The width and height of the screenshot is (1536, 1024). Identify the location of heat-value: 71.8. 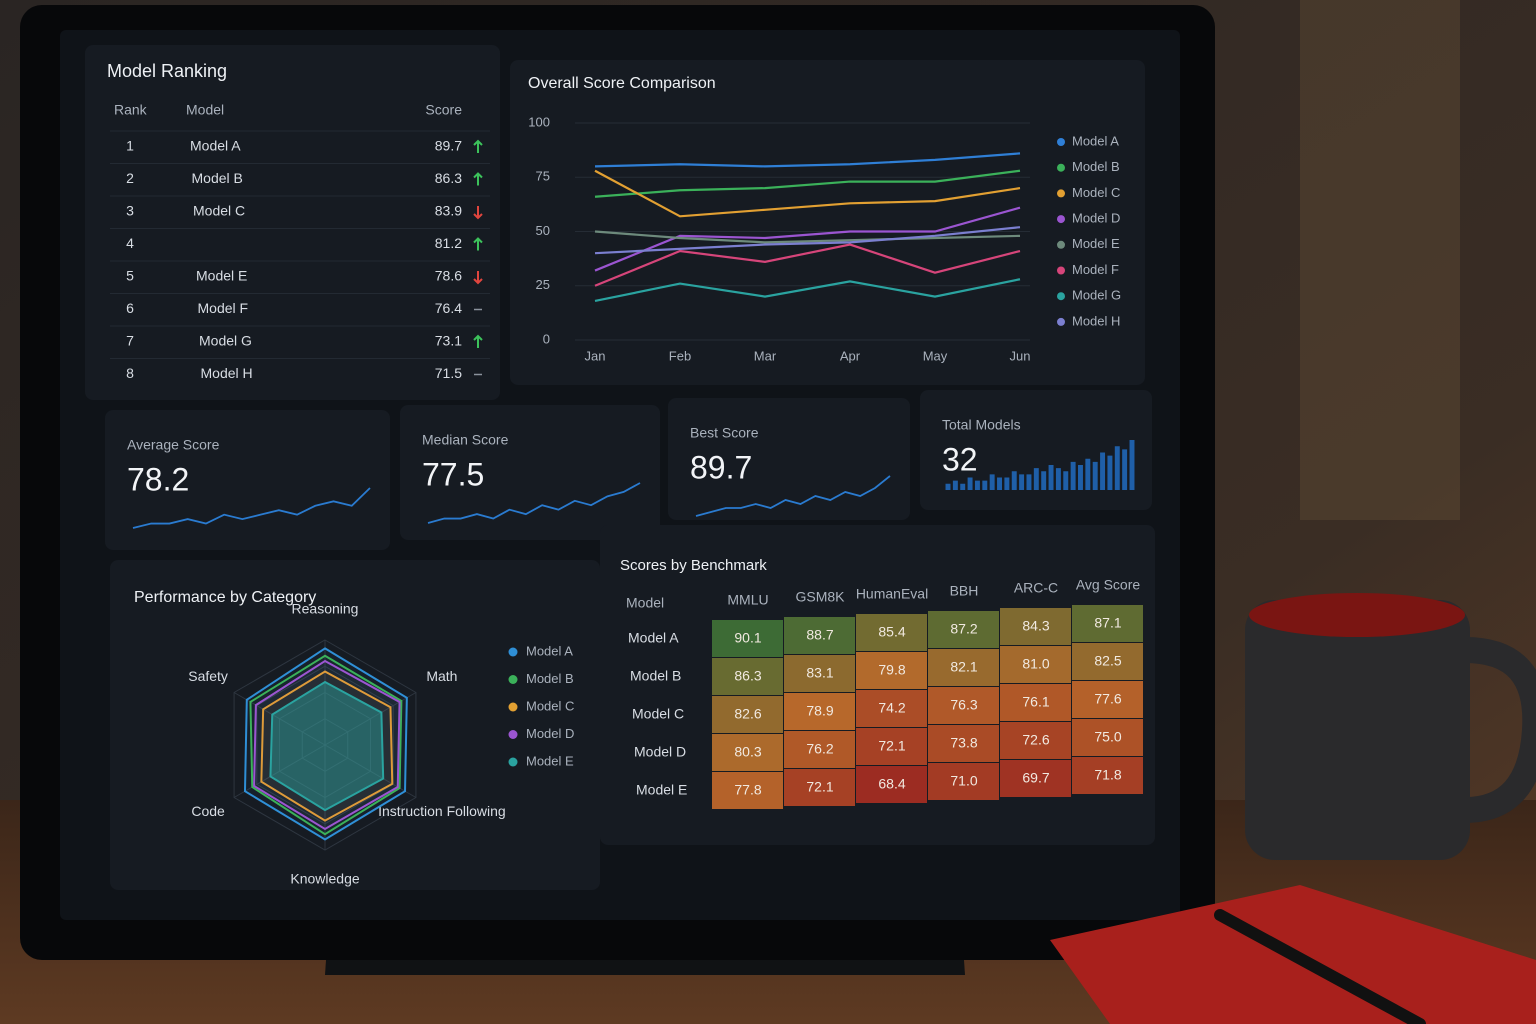
(1107, 775).